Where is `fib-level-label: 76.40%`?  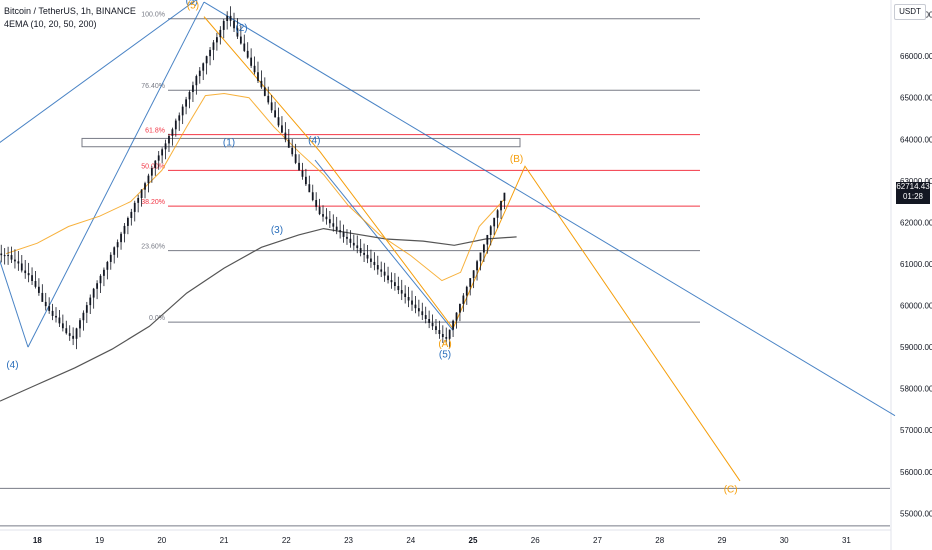
fib-level-label: 76.40% is located at coordinates (153, 86).